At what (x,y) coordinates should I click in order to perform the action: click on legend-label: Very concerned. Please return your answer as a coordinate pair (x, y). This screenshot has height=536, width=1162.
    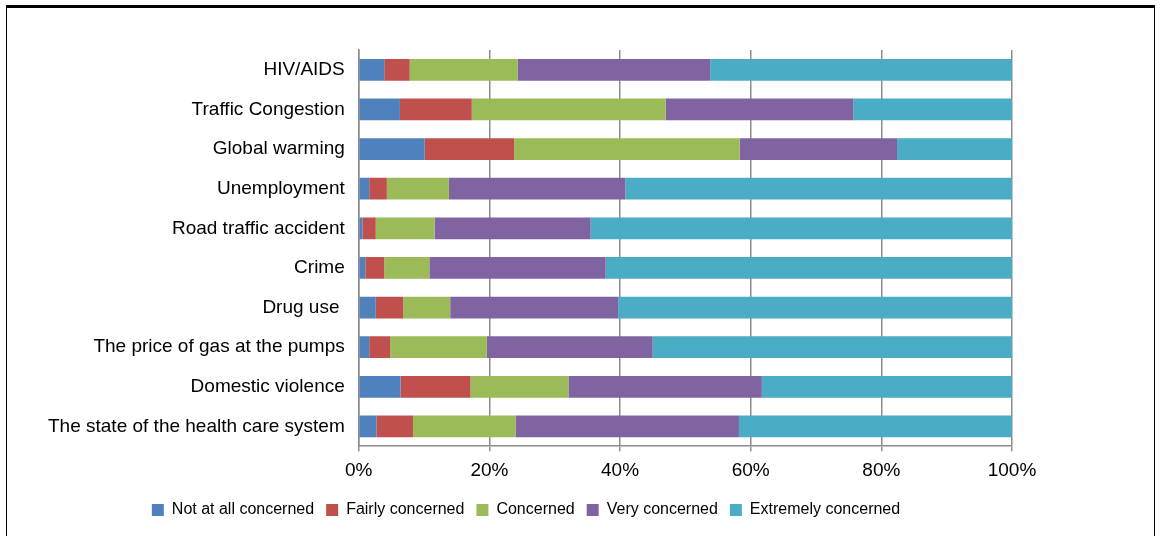
    Looking at the image, I should click on (662, 509).